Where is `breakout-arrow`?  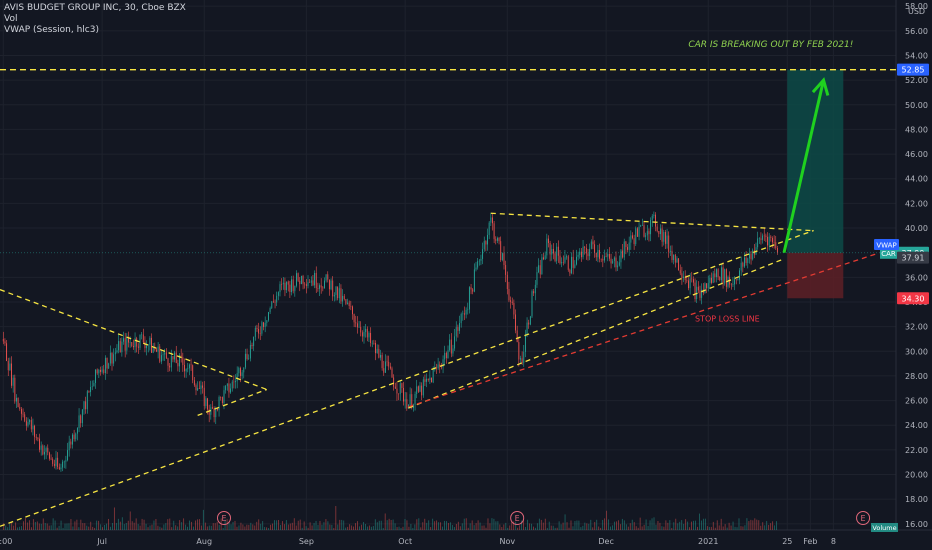
breakout-arrow is located at coordinates (803, 166).